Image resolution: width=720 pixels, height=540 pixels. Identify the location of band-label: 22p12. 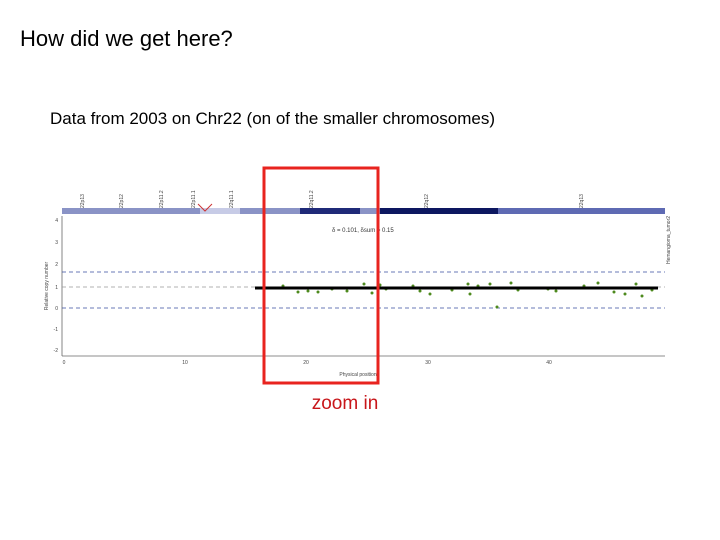
(122, 201).